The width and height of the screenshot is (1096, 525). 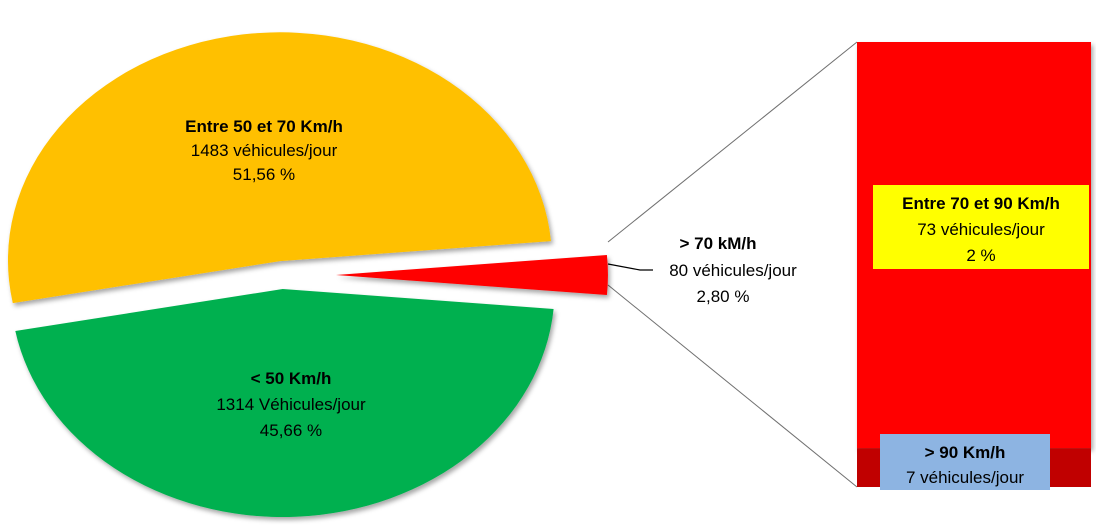 What do you see at coordinates (980, 255) in the screenshot?
I see `bar-label-percent-entre-70-90: 2 %` at bounding box center [980, 255].